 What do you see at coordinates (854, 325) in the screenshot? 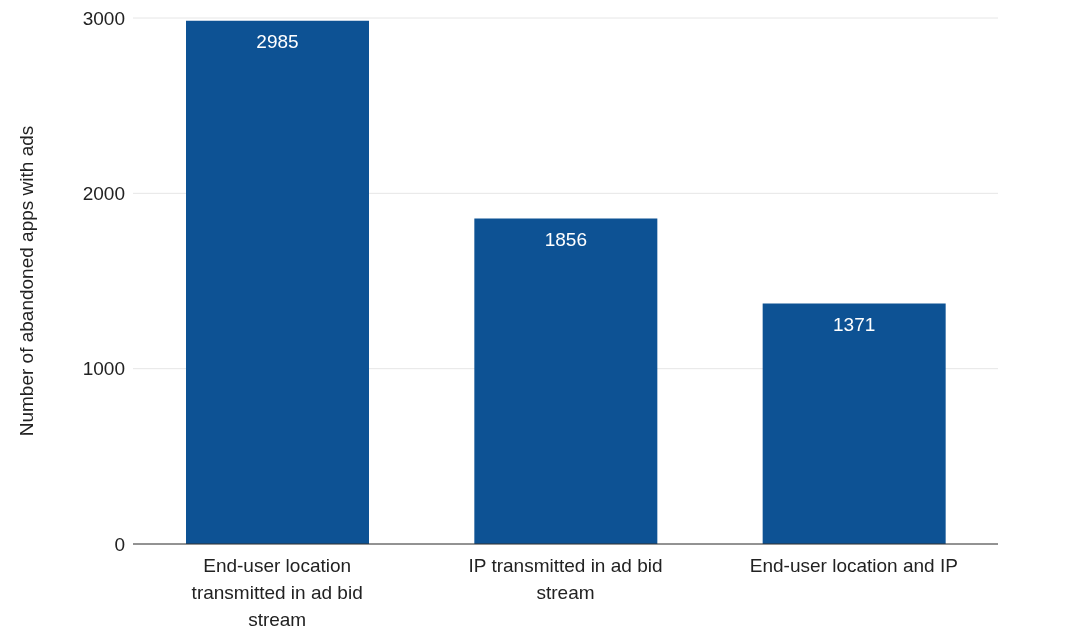
I see `data-label: 1371` at bounding box center [854, 325].